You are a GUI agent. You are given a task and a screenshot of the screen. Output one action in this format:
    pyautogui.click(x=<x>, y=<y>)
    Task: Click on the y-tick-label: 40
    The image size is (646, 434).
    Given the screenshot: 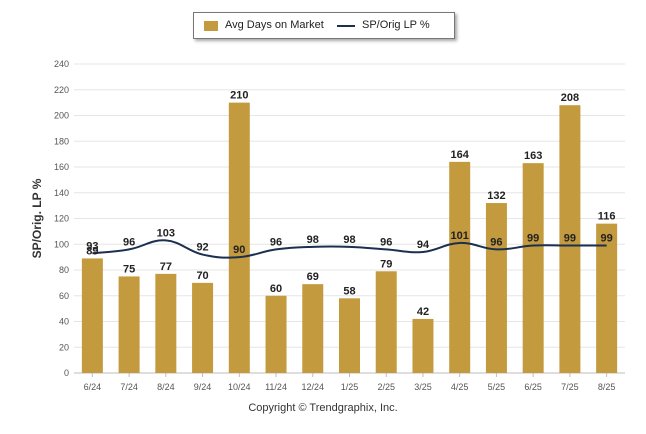 What is the action you would take?
    pyautogui.click(x=64, y=322)
    